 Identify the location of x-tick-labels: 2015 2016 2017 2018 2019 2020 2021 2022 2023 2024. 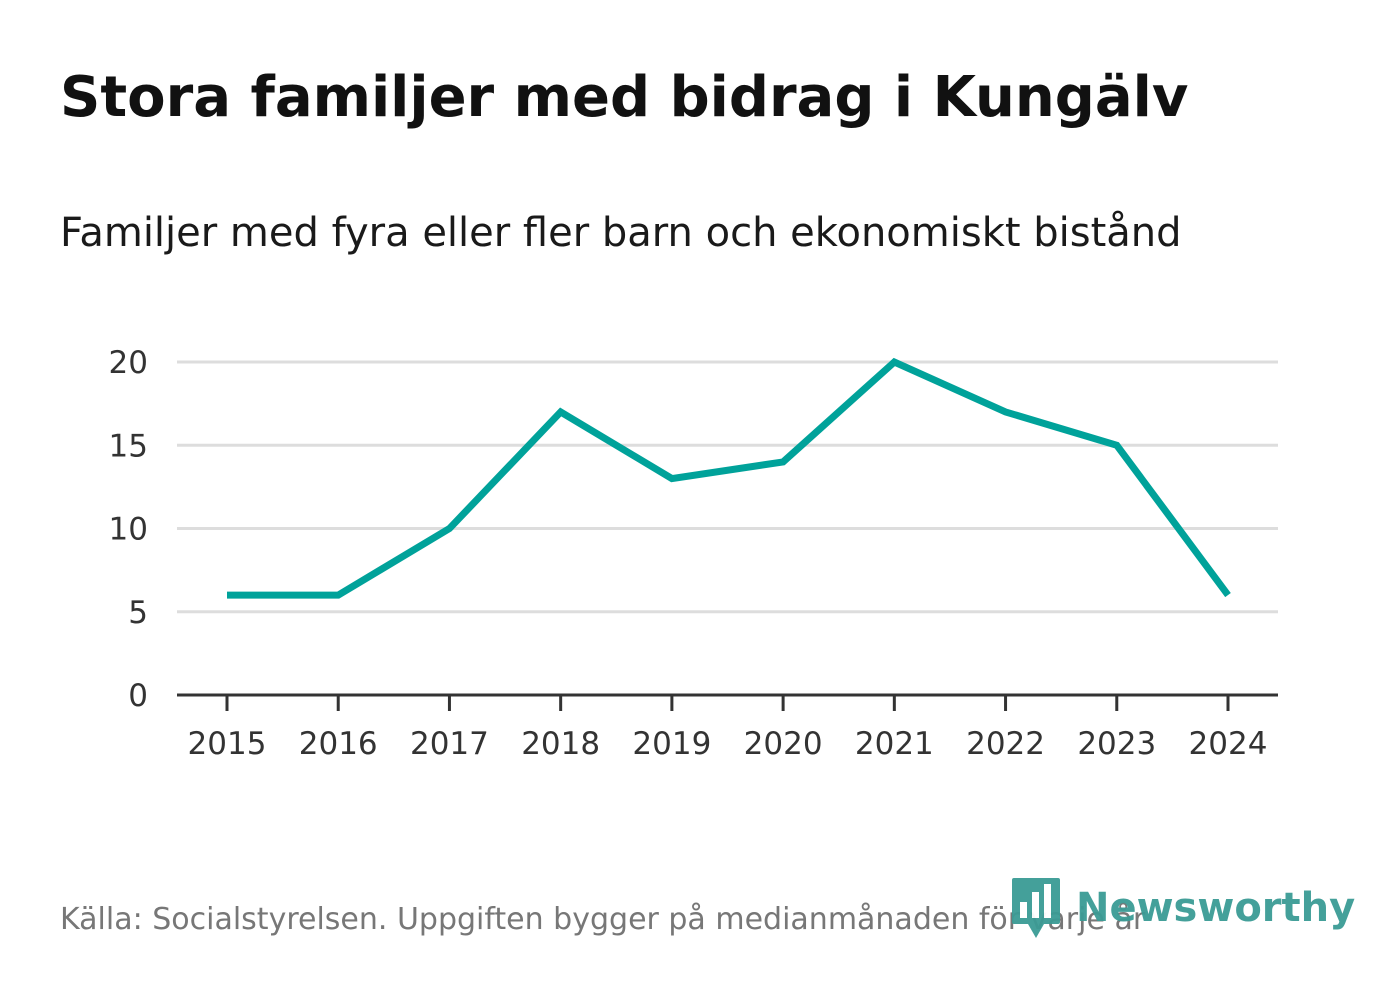
(728, 744).